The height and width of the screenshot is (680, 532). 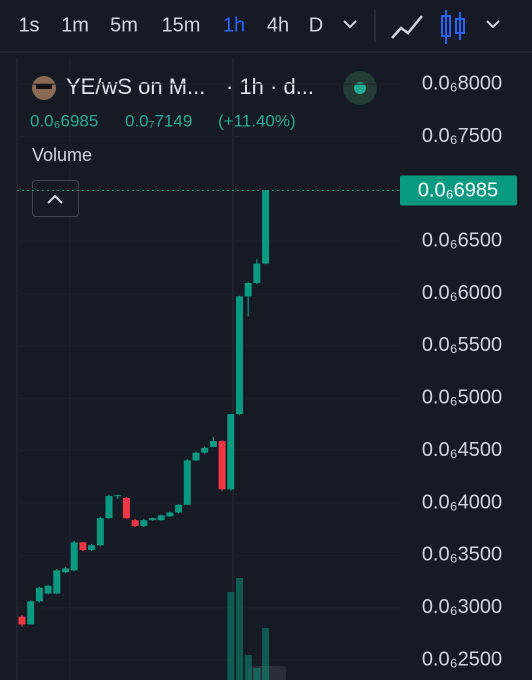 I want to click on line-chart-icon, so click(x=407, y=27).